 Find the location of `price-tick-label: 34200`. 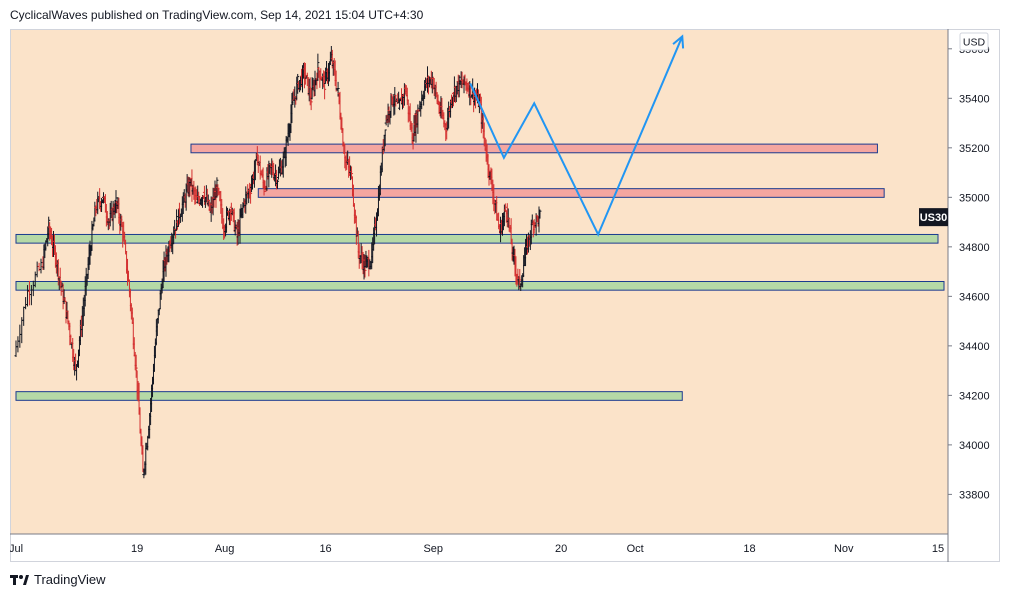

price-tick-label: 34200 is located at coordinates (974, 396).